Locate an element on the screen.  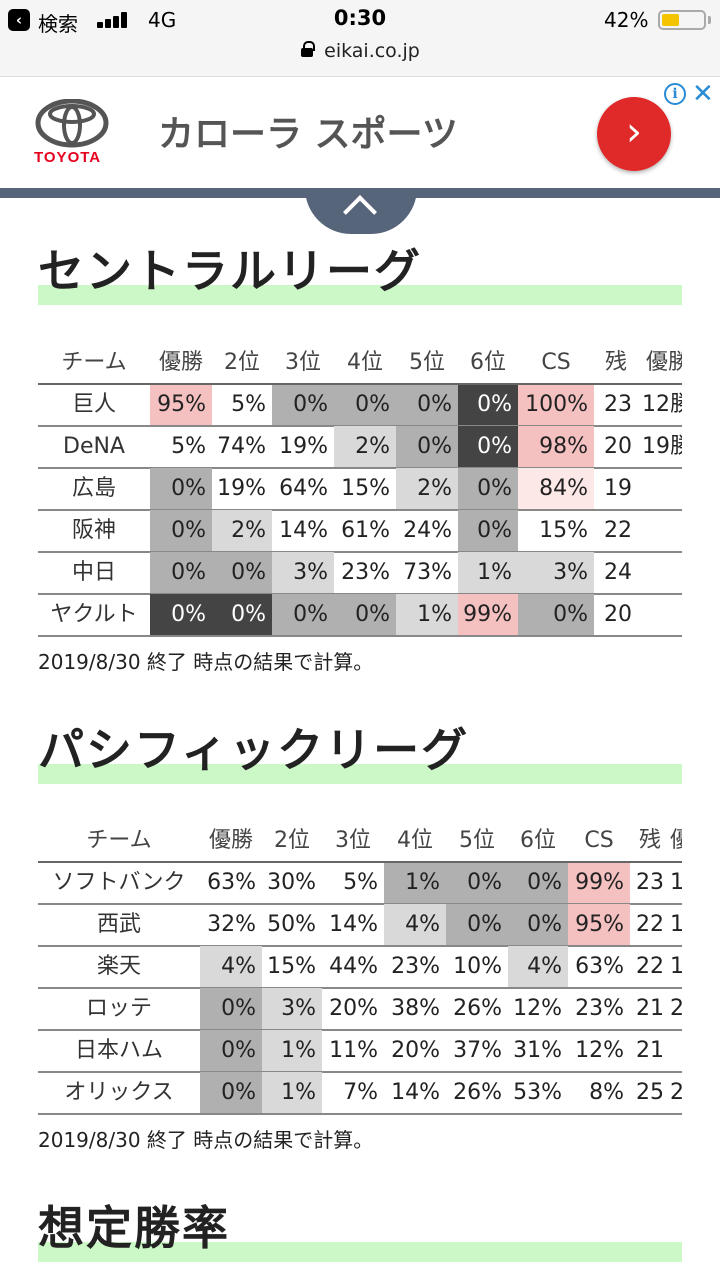
network-label: 4G is located at coordinates (162, 20).